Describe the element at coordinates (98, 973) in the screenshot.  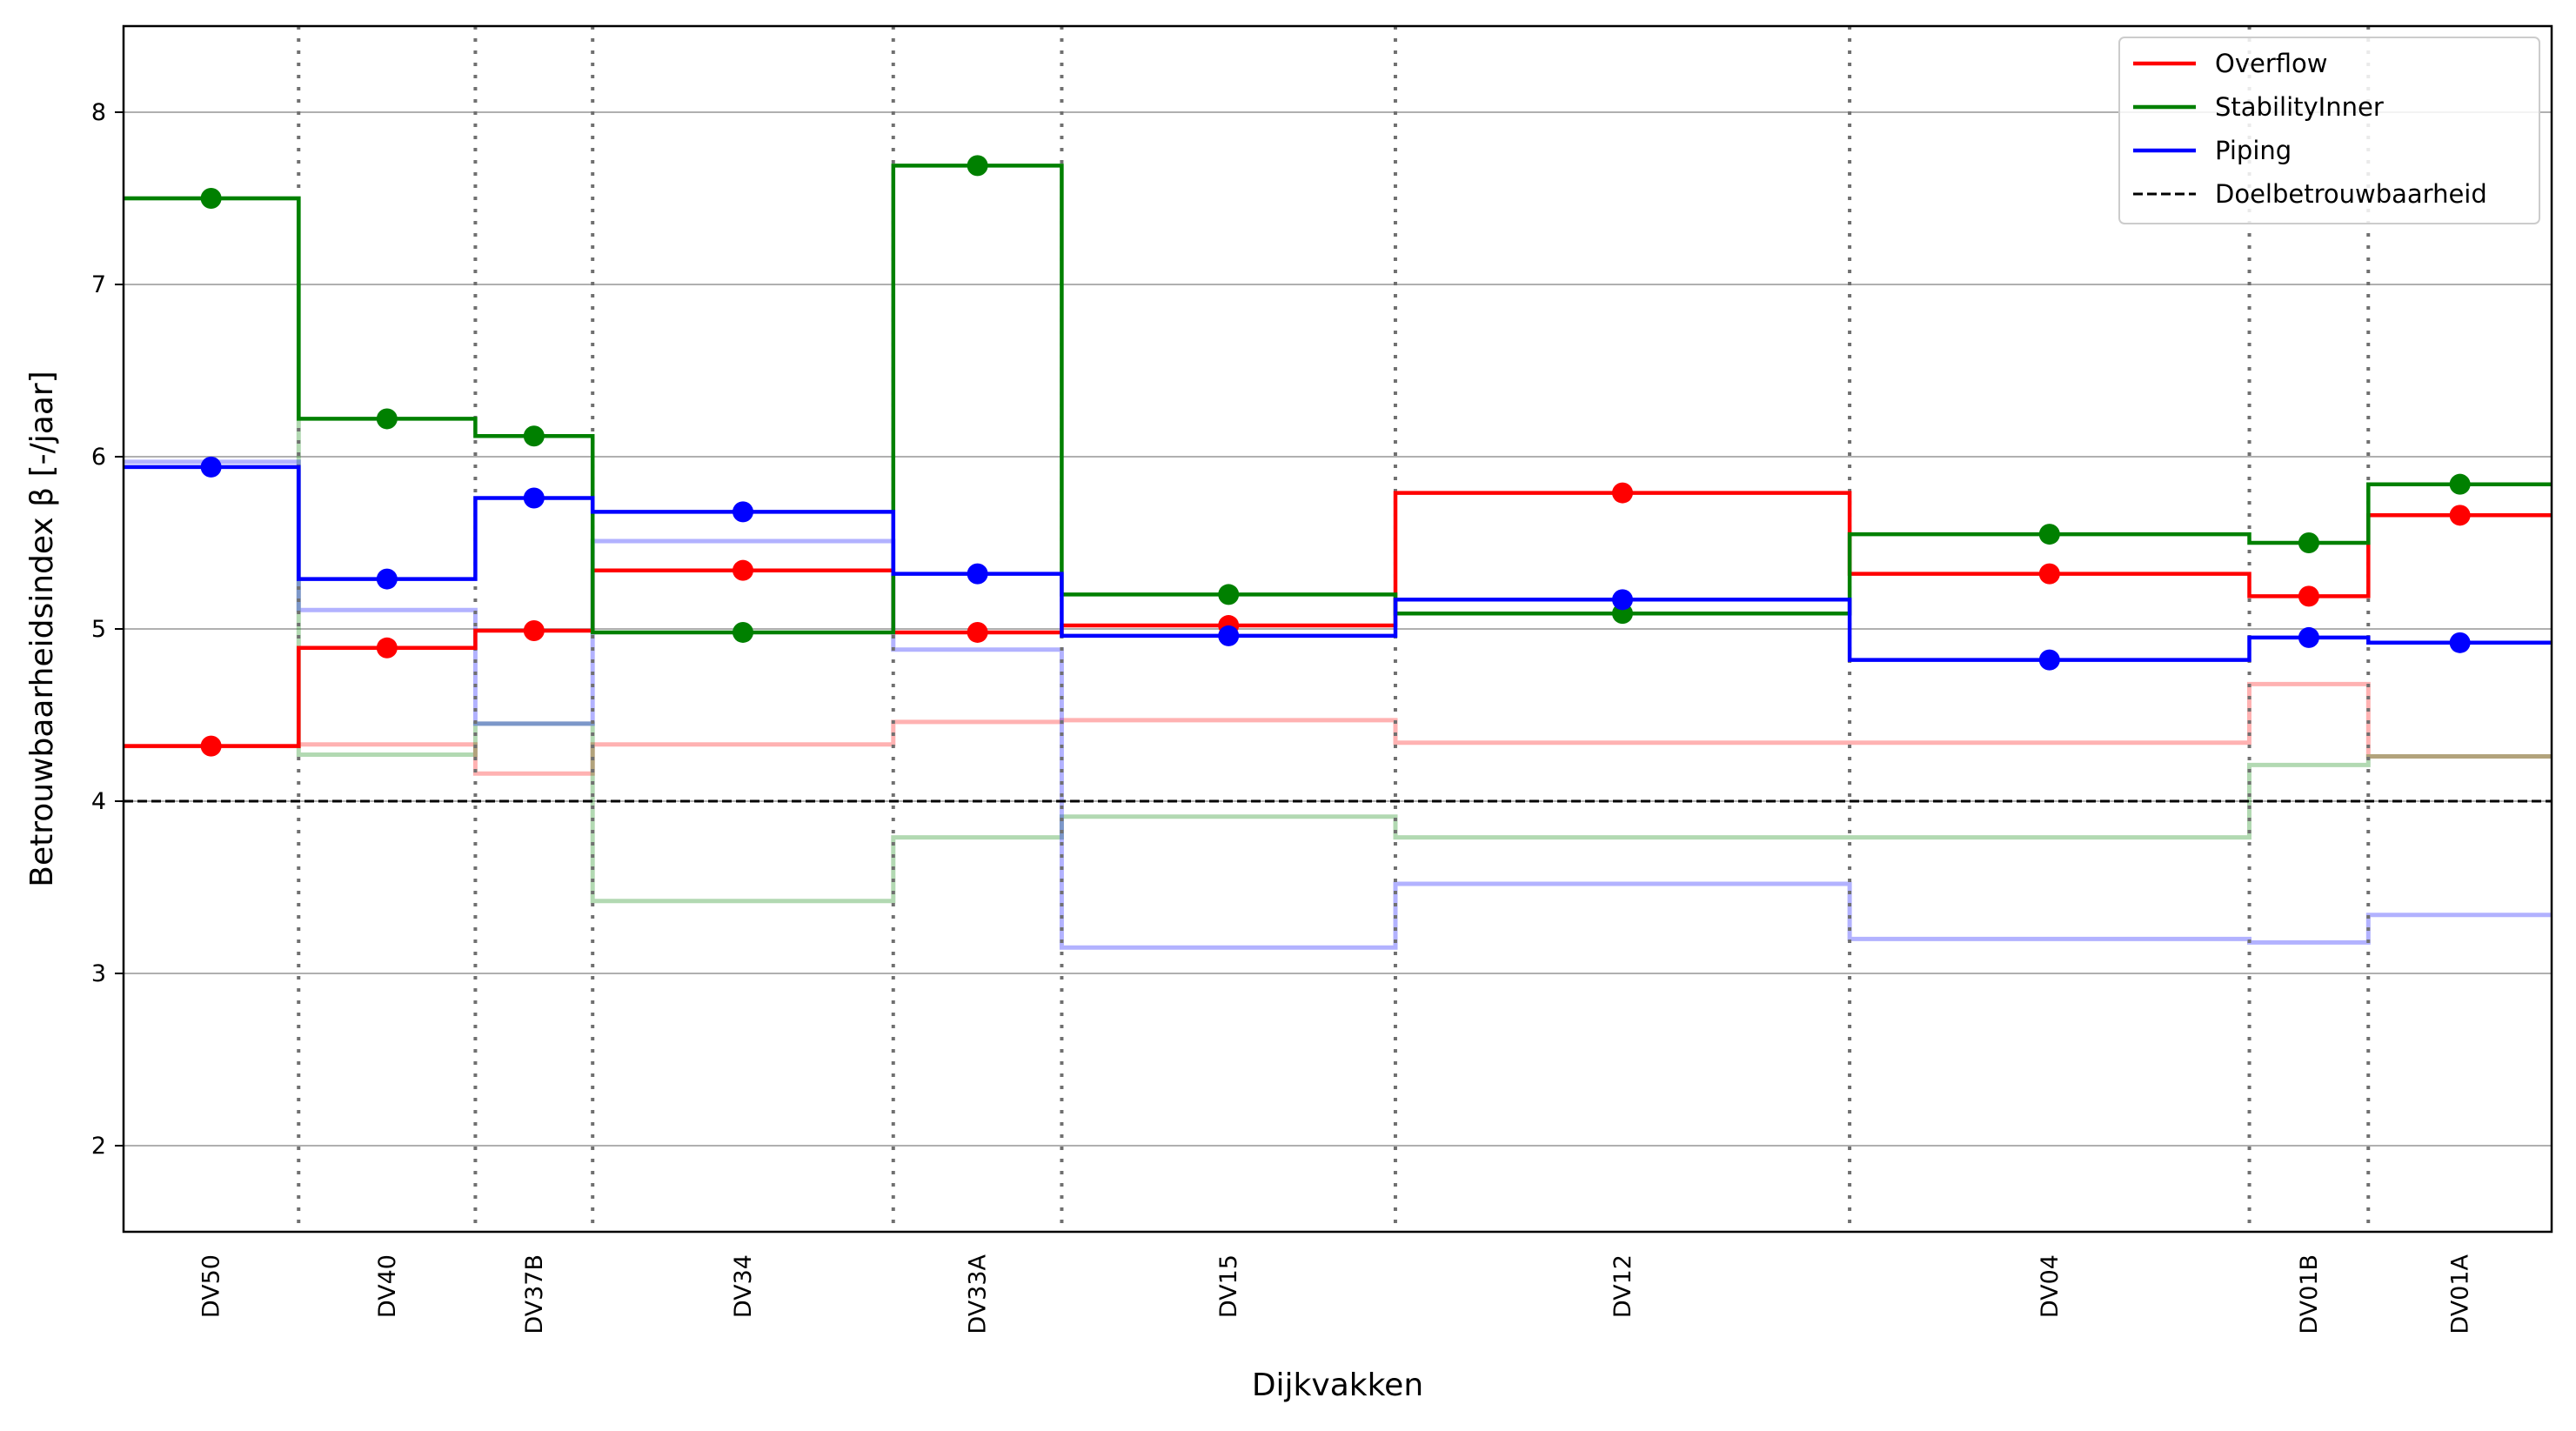
I see `y-tick-label: 3` at that location.